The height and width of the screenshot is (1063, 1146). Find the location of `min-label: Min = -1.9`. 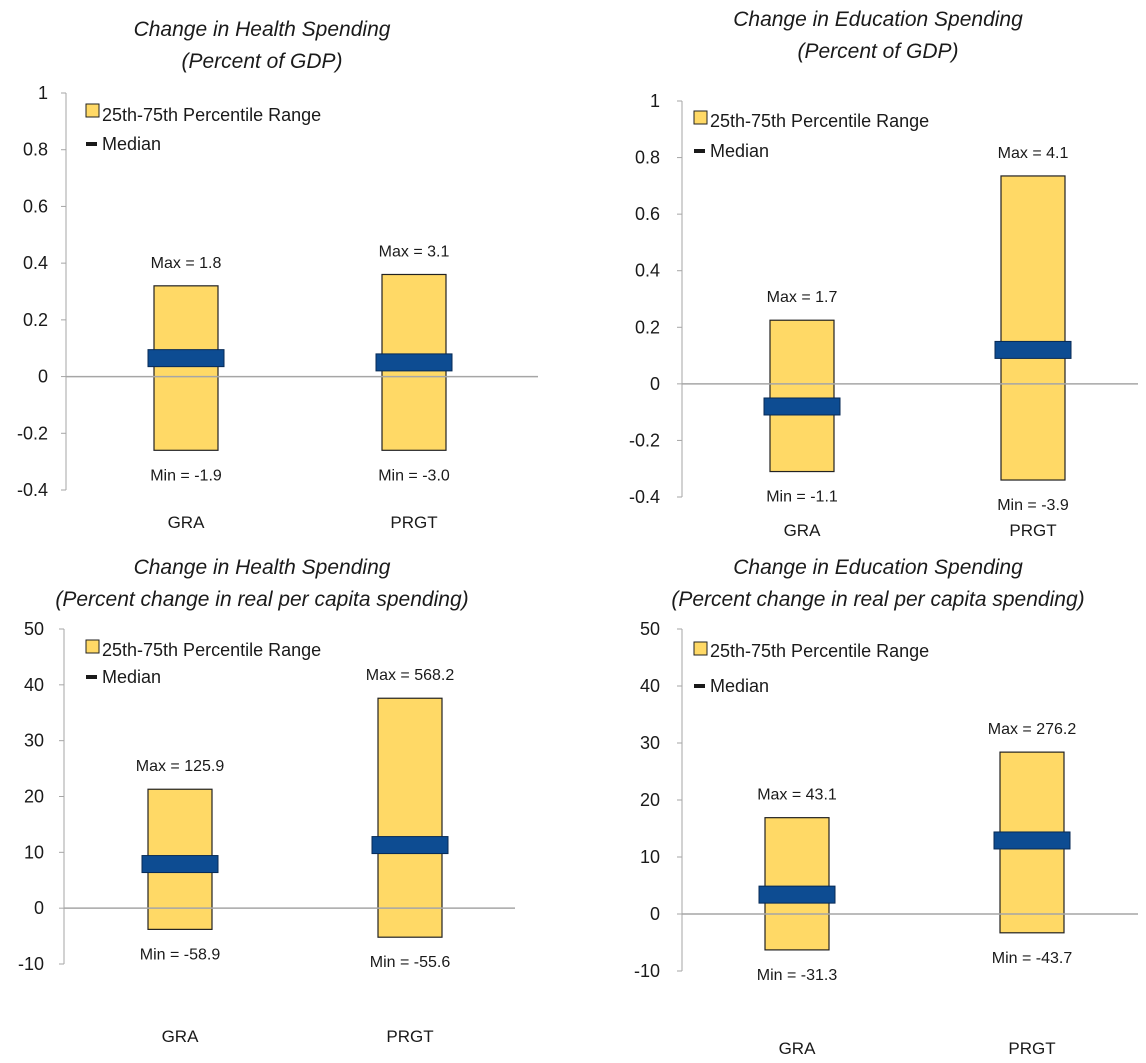

min-label: Min = -1.9 is located at coordinates (186, 475).